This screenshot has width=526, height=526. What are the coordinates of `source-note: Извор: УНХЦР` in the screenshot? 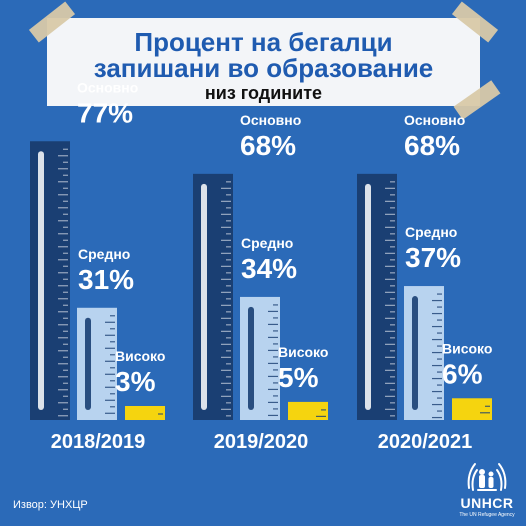 It's located at (50, 505).